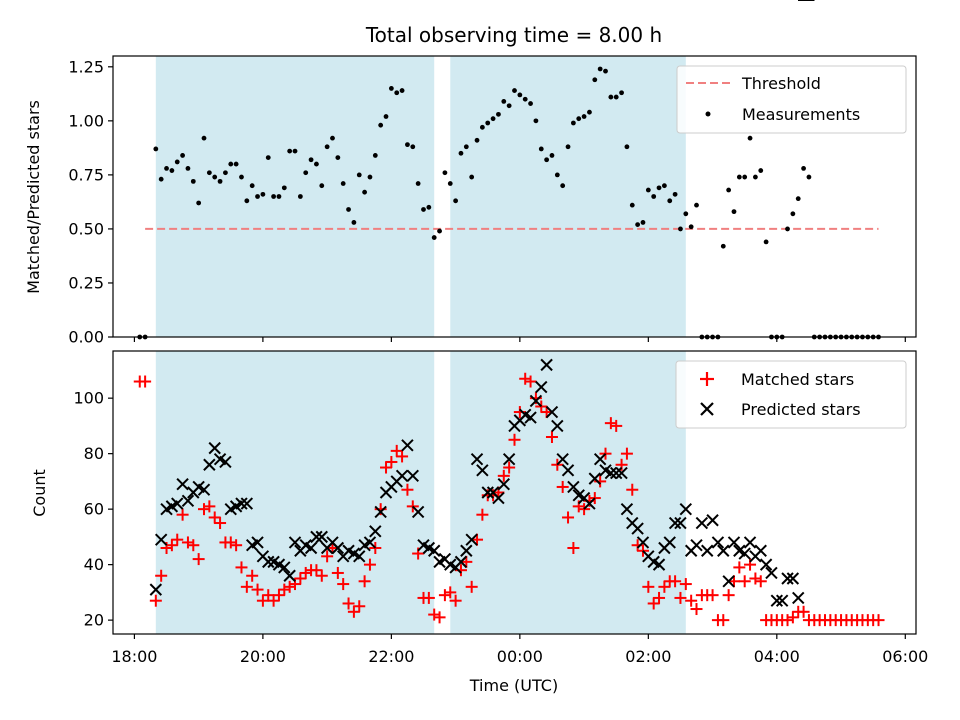 The image size is (960, 720). What do you see at coordinates (791, 394) in the screenshot?
I see `counts-legend-box` at bounding box center [791, 394].